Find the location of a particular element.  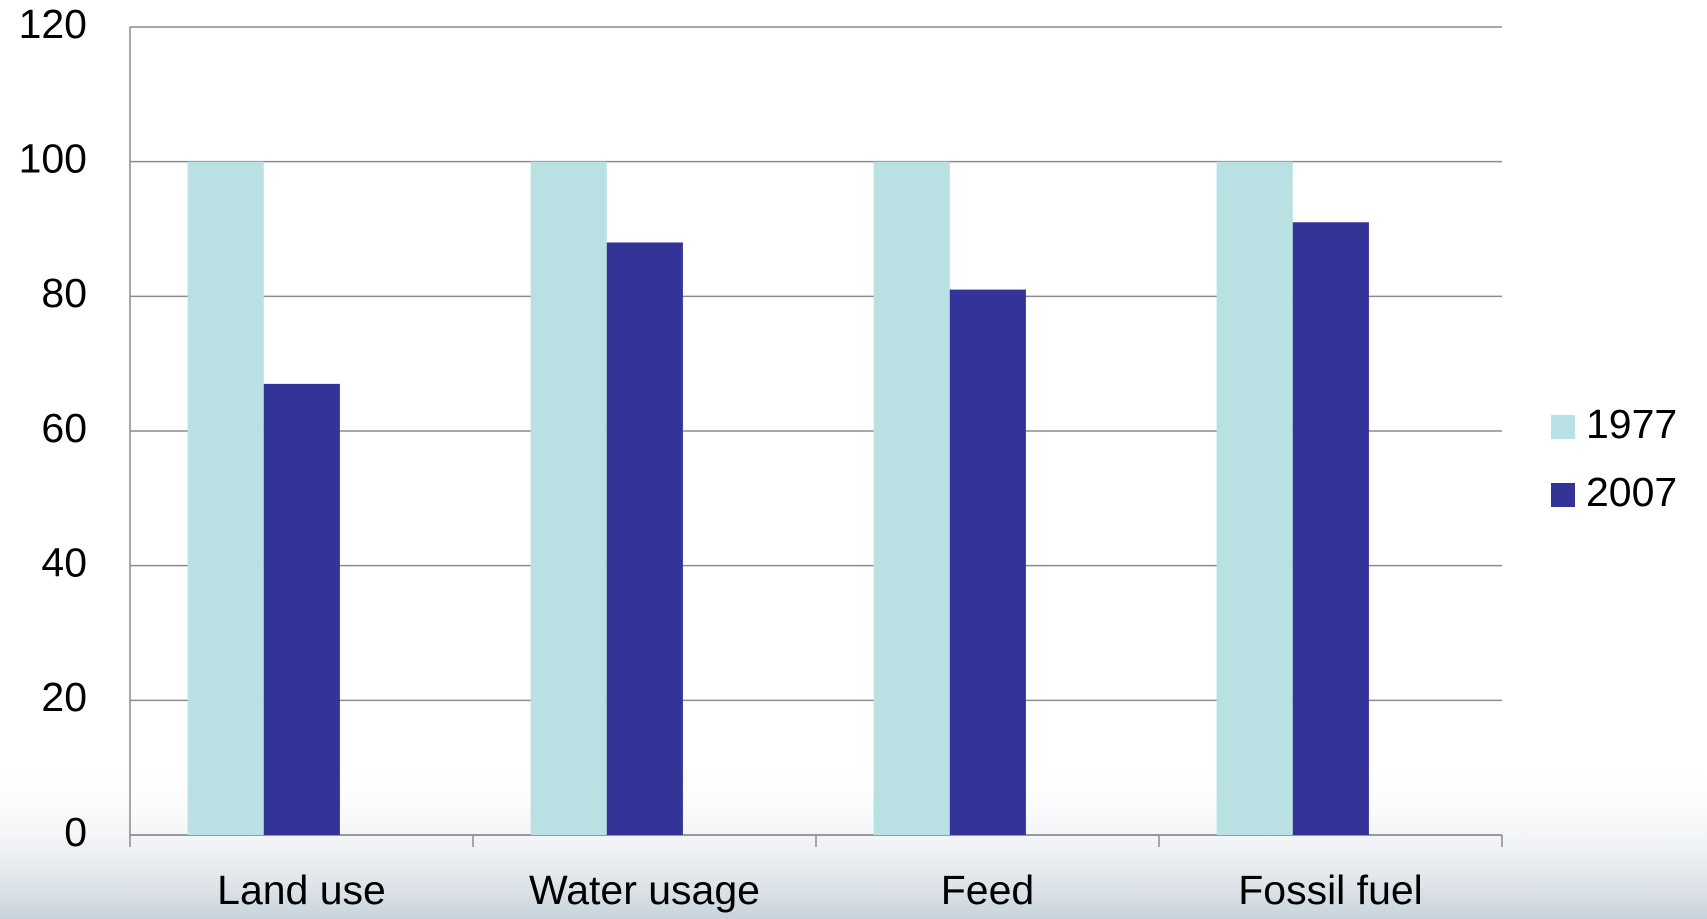

y-tick-label: 120 is located at coordinates (53, 24).